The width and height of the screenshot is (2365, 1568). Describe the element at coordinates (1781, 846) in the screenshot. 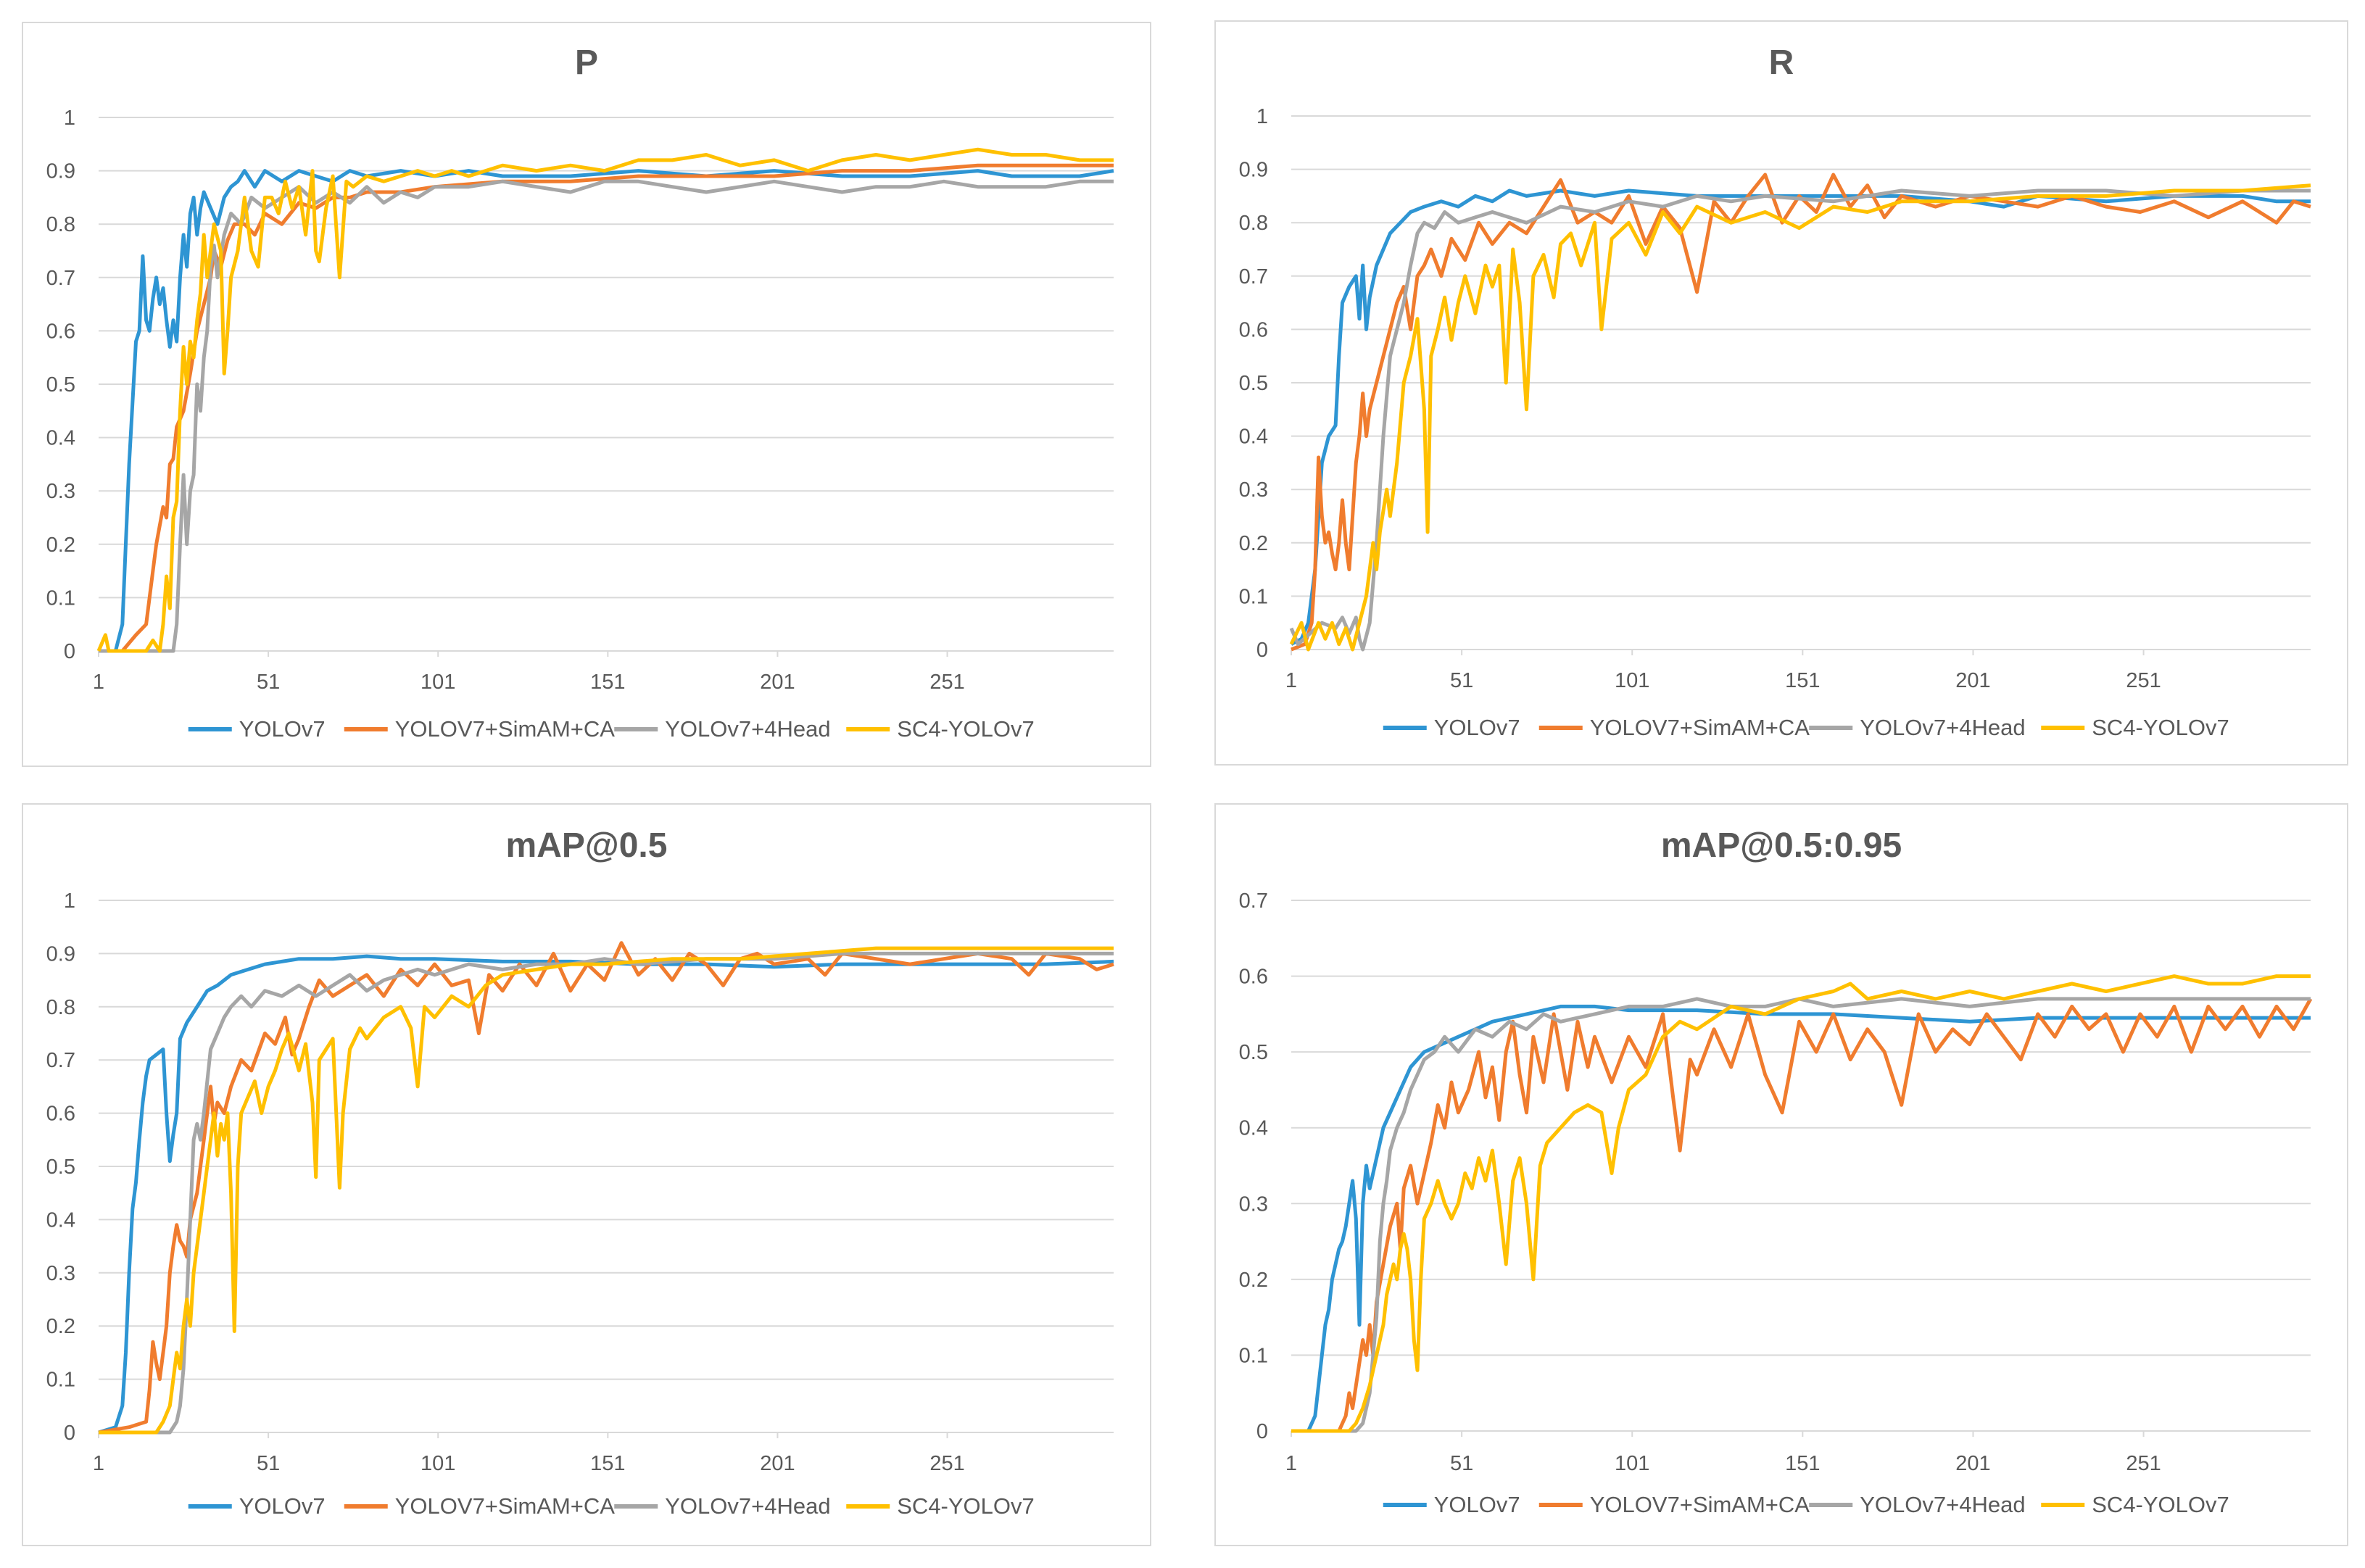

I see `chart-title: mAP@0.5:0.95` at that location.